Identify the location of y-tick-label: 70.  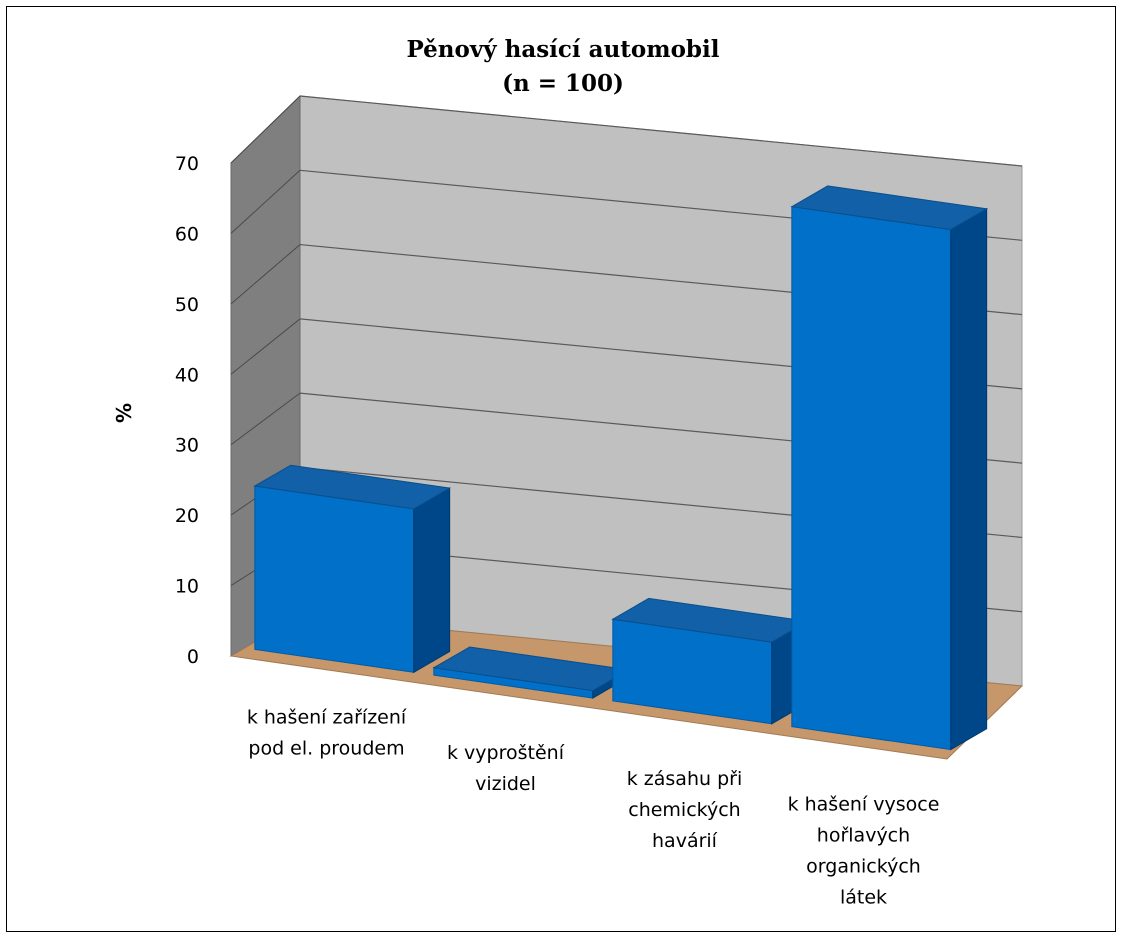
(187, 164).